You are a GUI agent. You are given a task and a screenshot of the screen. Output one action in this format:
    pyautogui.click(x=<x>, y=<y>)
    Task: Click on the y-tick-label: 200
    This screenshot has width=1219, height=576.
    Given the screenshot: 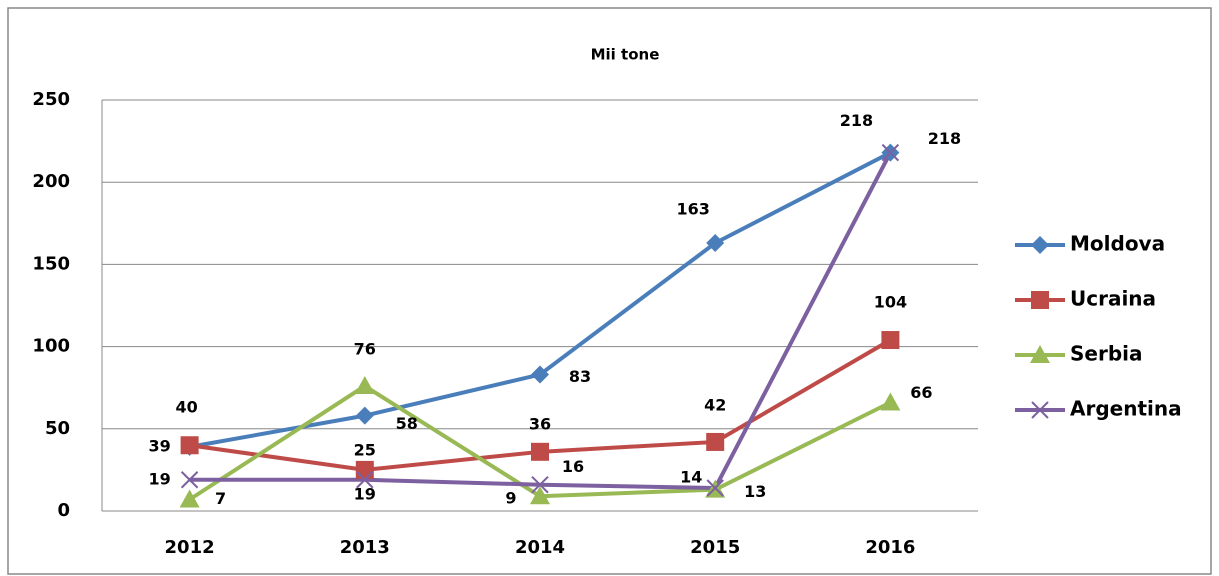 What is the action you would take?
    pyautogui.click(x=51, y=181)
    